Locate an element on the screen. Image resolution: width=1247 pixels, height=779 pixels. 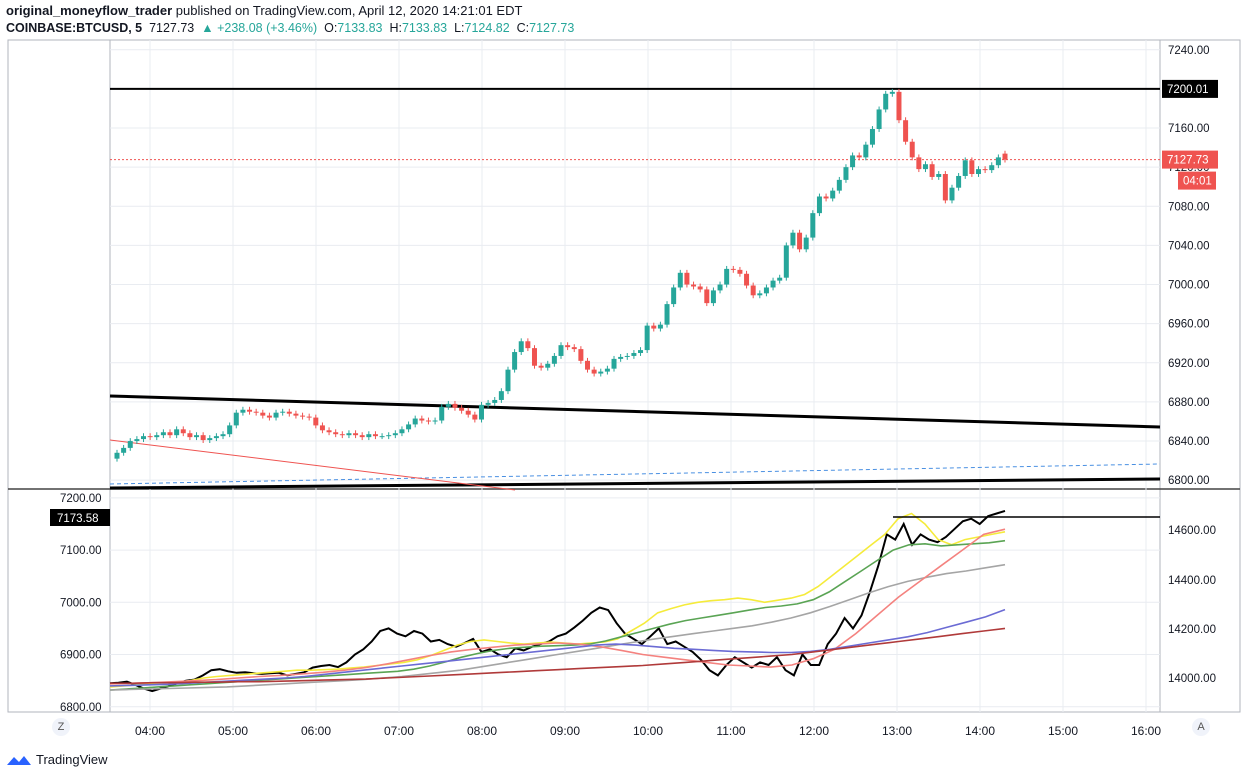
price-tag is located at coordinates (1190, 88).